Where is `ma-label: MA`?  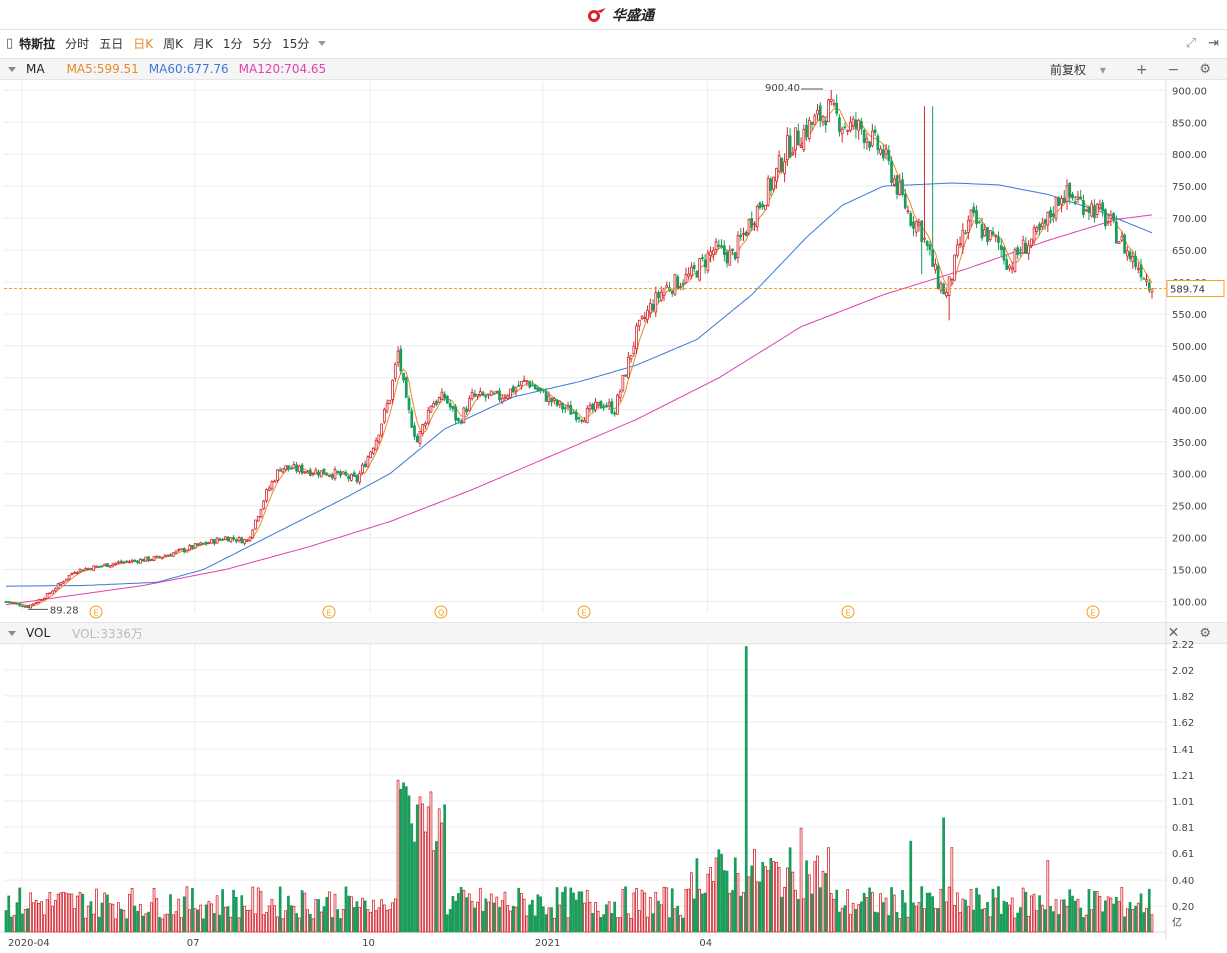
ma-label: MA is located at coordinates (35, 69).